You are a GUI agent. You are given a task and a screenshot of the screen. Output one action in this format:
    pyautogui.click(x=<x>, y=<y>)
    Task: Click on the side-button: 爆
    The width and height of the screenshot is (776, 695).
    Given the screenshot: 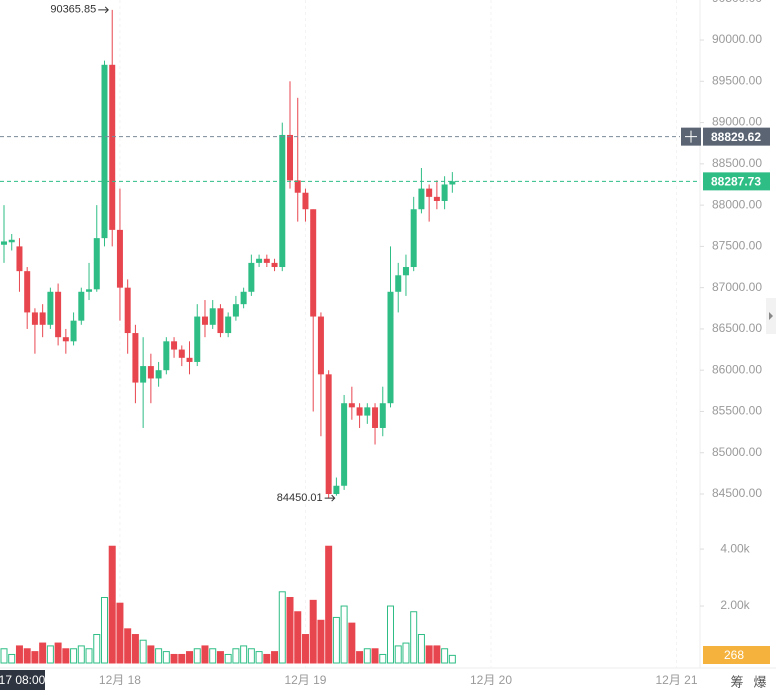 What is the action you would take?
    pyautogui.click(x=759, y=681)
    